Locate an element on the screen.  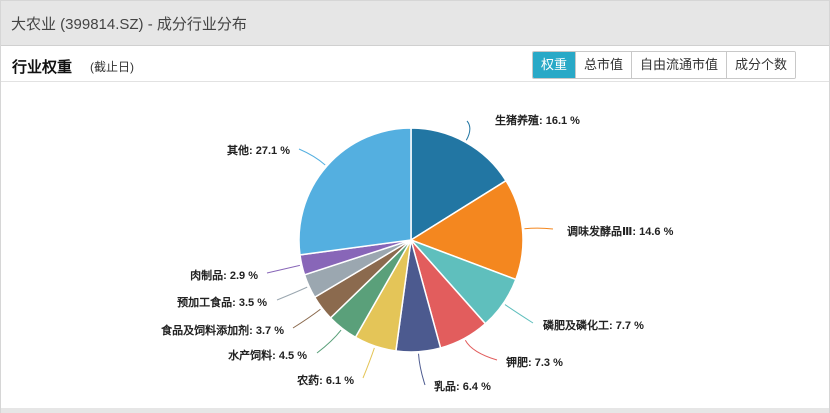
as-of-date-label: (截止日) is located at coordinates (112, 67).